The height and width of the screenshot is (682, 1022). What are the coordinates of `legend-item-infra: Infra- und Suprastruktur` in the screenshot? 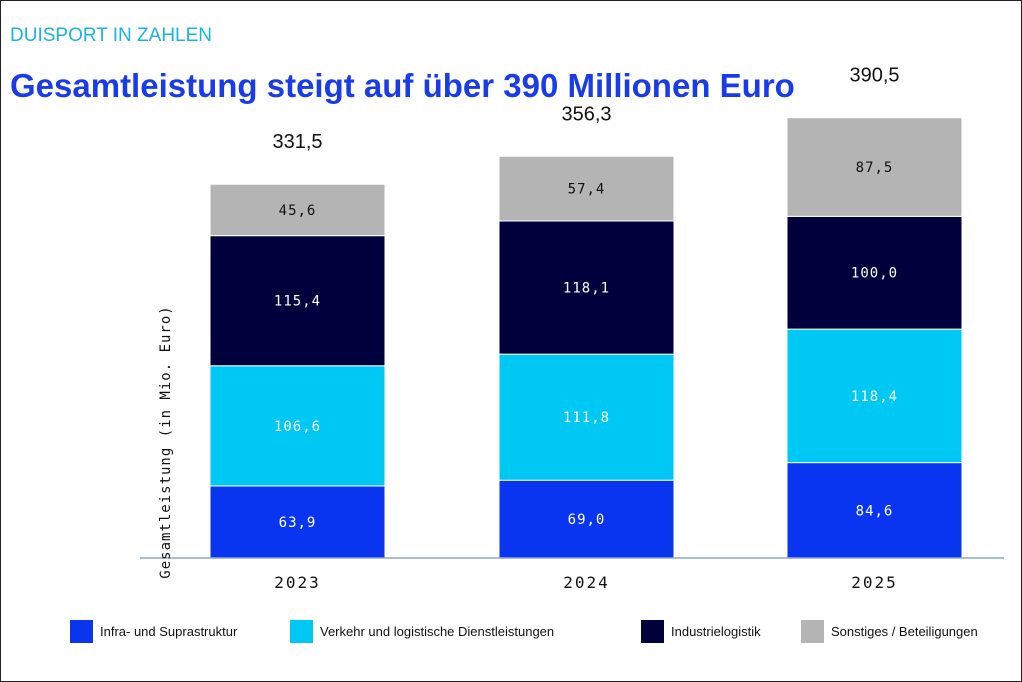 It's located at (153, 631).